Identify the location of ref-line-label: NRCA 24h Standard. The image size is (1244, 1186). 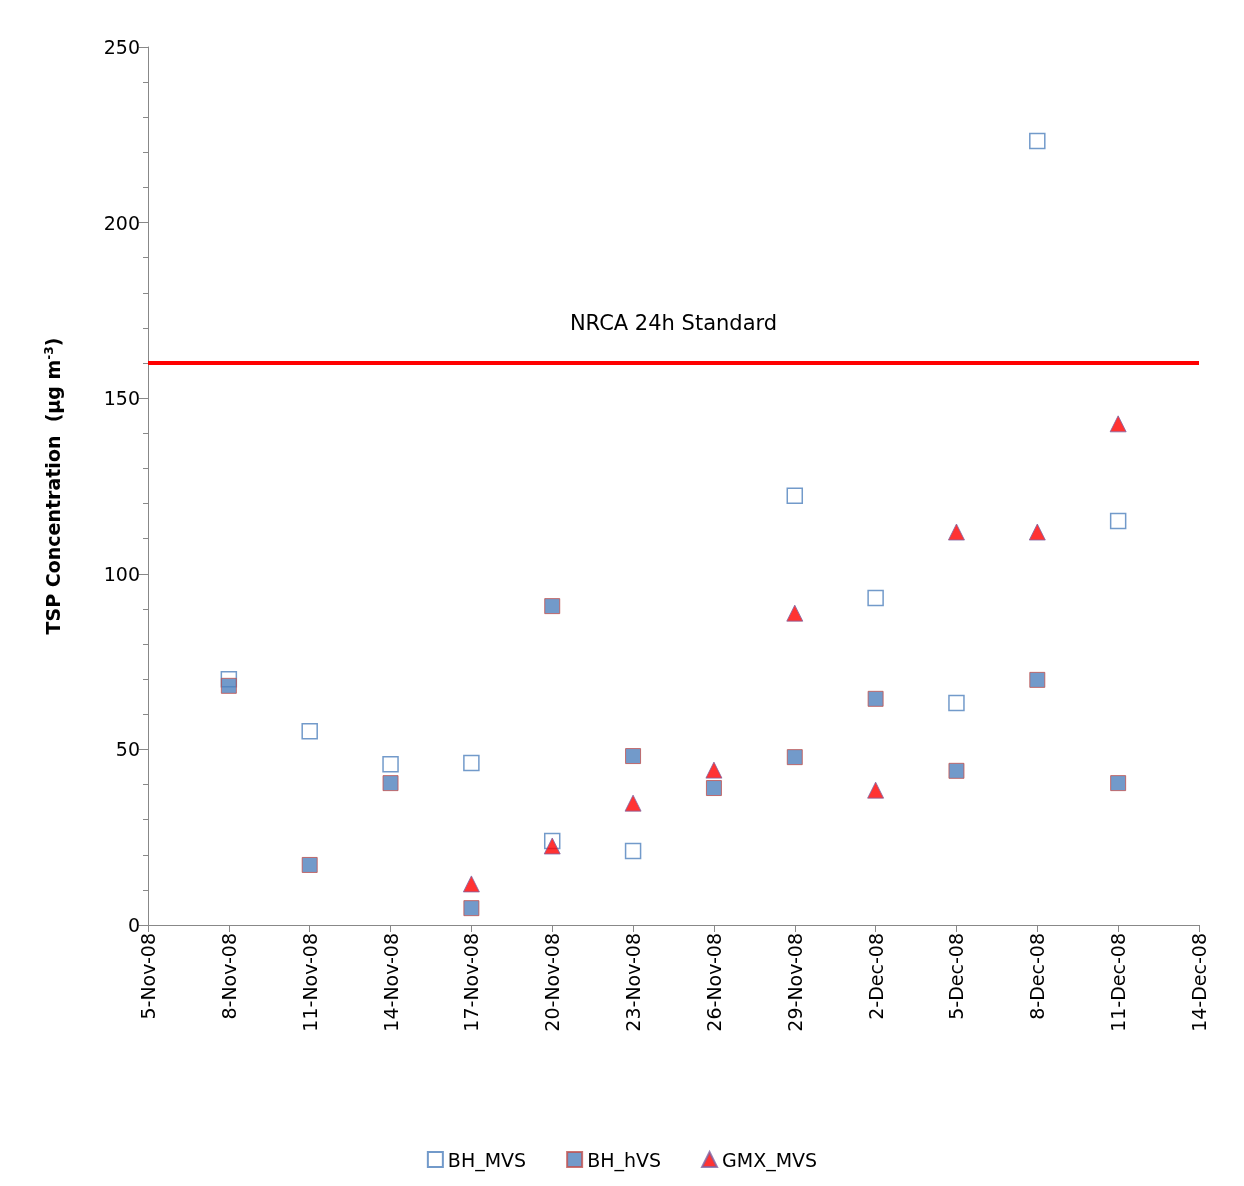
(673, 322).